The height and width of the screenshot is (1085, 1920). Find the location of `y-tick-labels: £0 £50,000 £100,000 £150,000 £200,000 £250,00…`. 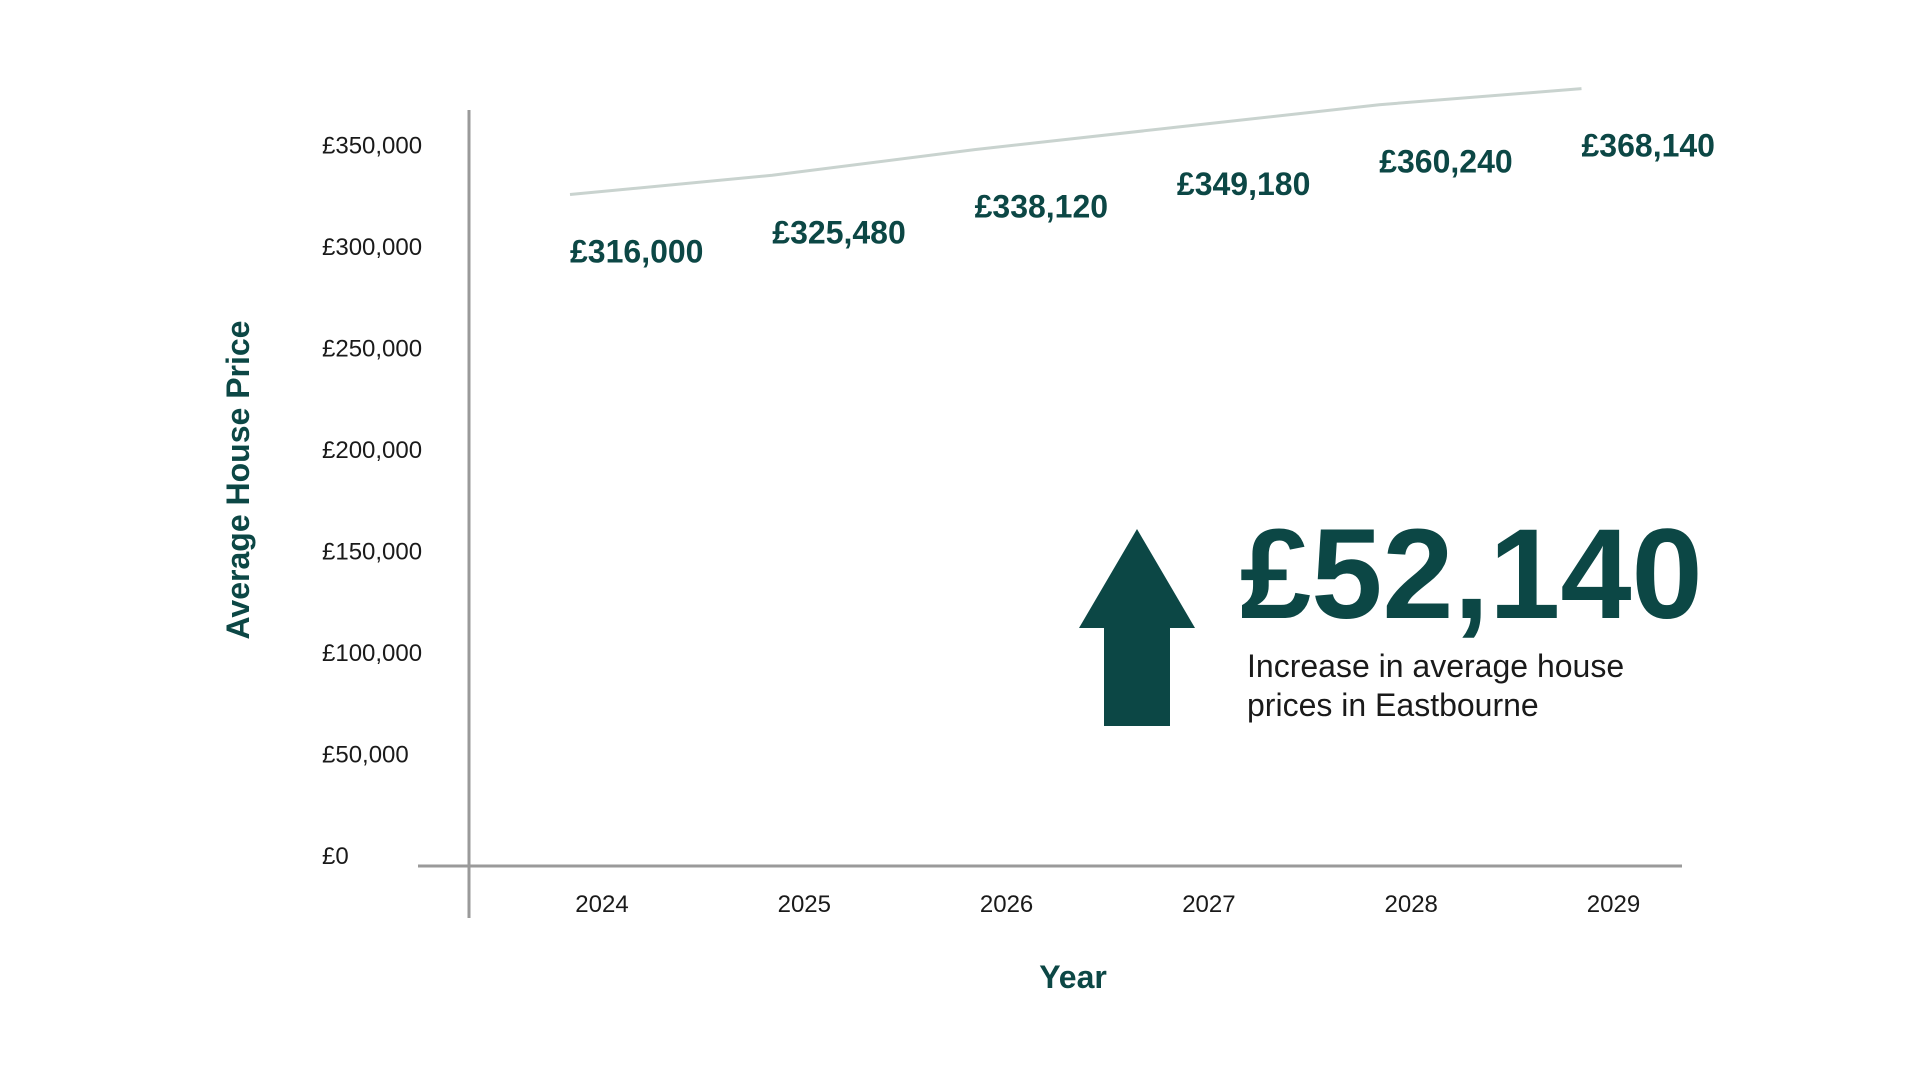

y-tick-labels: £0 £50,000 £100,000 £150,000 £200,000 £250,00… is located at coordinates (372, 502).